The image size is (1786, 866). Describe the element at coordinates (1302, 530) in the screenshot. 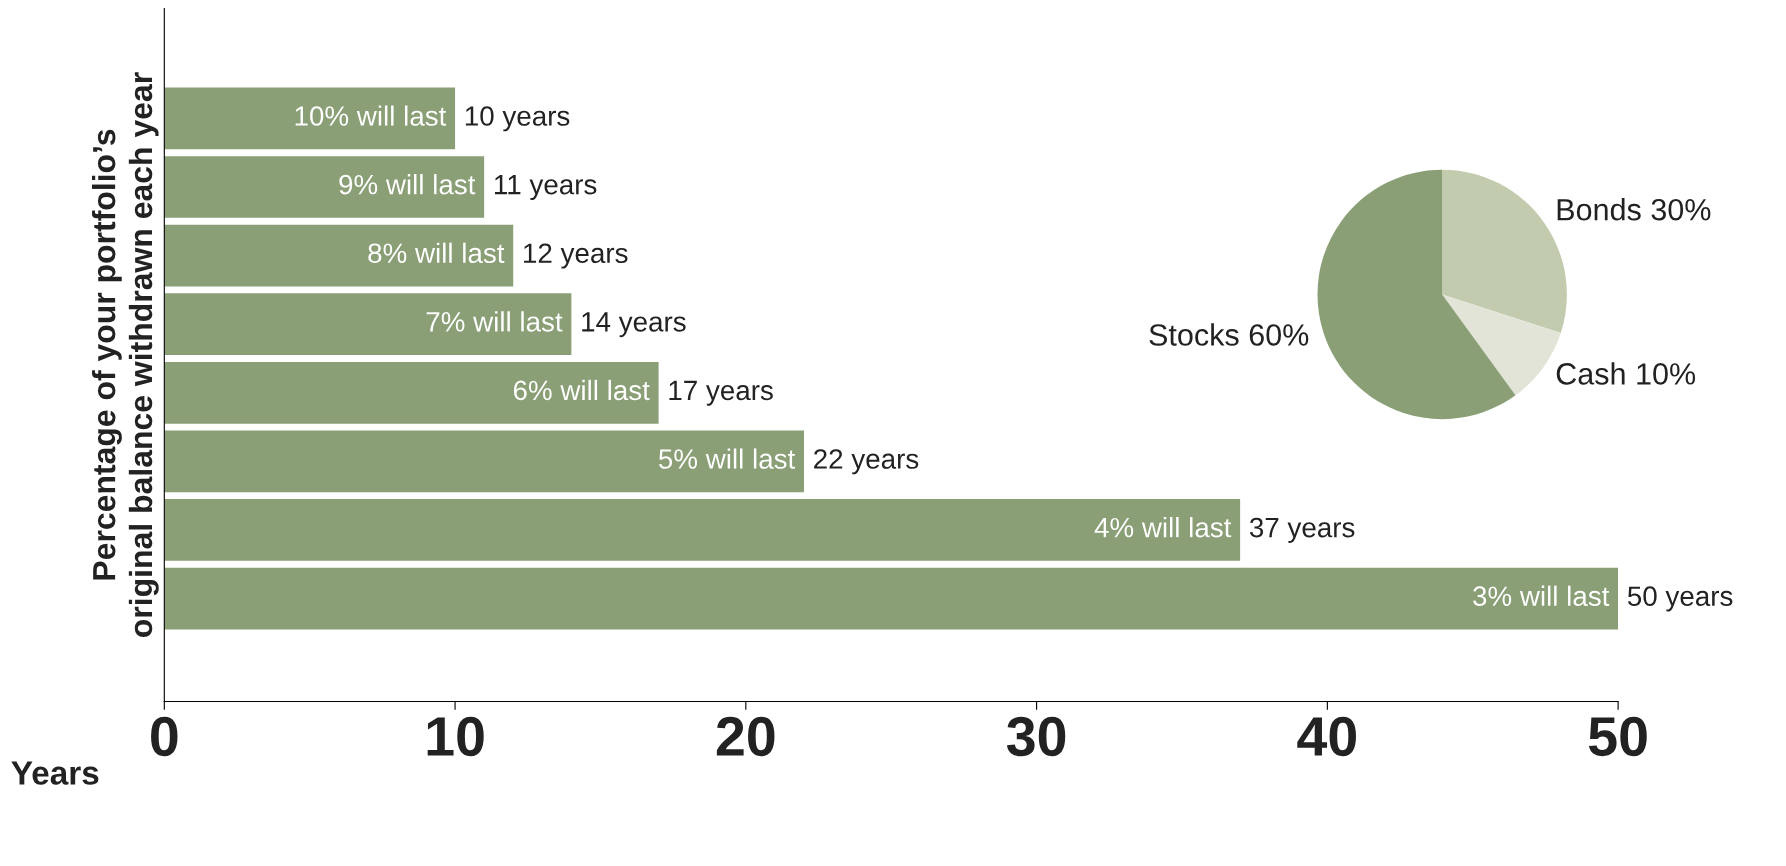

I see `data-label: 37 years` at that location.